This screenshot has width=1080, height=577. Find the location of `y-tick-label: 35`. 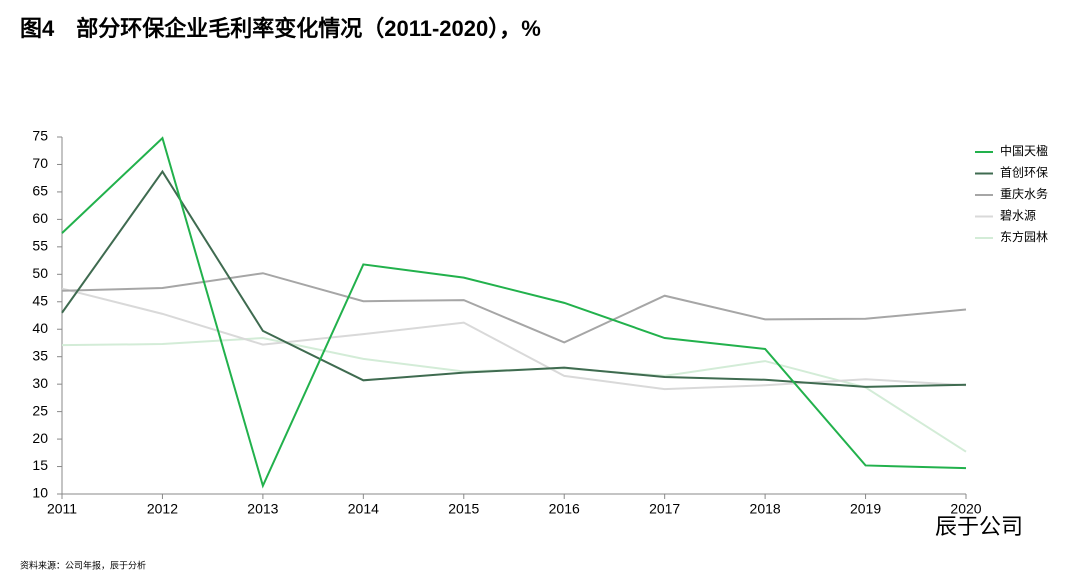

y-tick-label: 35 is located at coordinates (40, 355).